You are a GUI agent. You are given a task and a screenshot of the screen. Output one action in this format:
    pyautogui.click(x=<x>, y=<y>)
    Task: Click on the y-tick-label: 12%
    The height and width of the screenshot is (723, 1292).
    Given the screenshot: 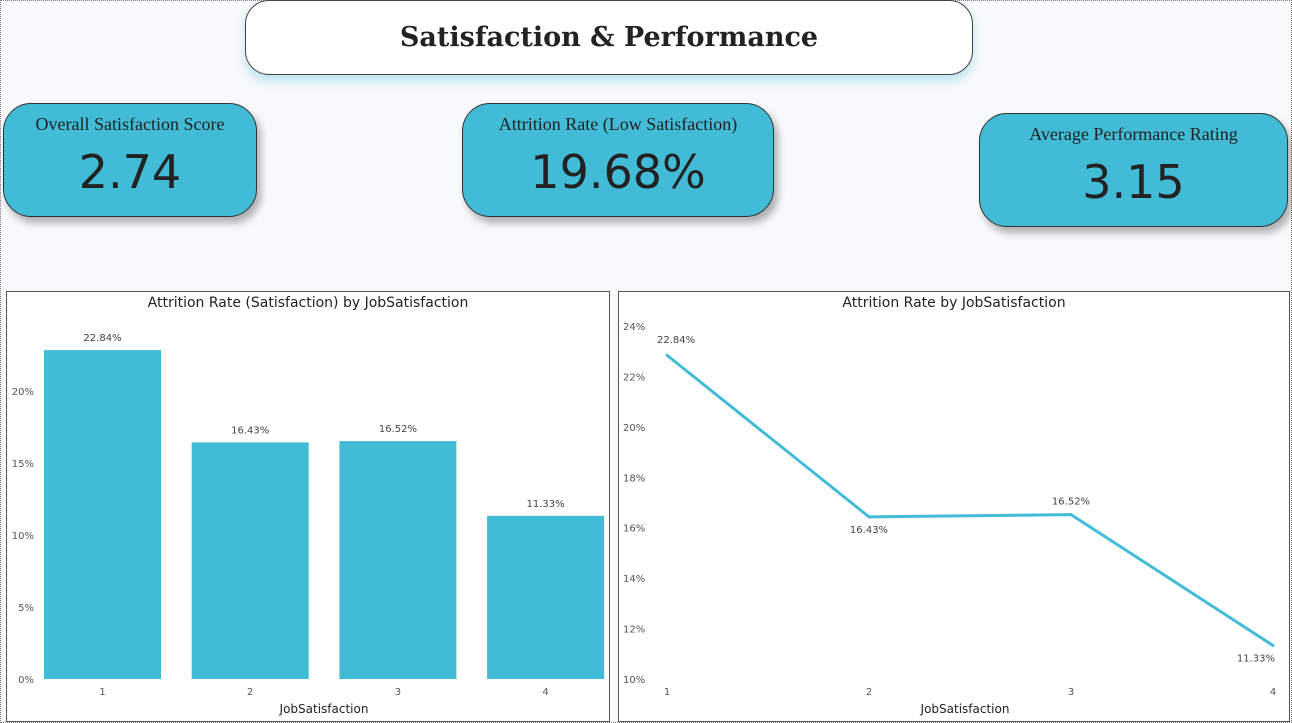 What is the action you would take?
    pyautogui.click(x=634, y=630)
    